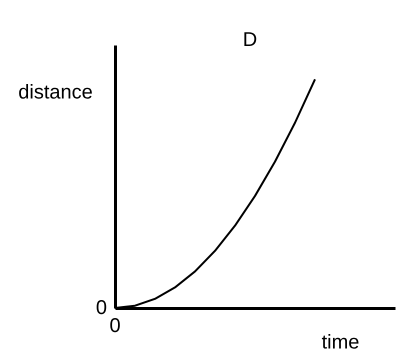 The height and width of the screenshot is (356, 417). Describe the element at coordinates (341, 343) in the screenshot. I see `x-axis-title: time` at that location.